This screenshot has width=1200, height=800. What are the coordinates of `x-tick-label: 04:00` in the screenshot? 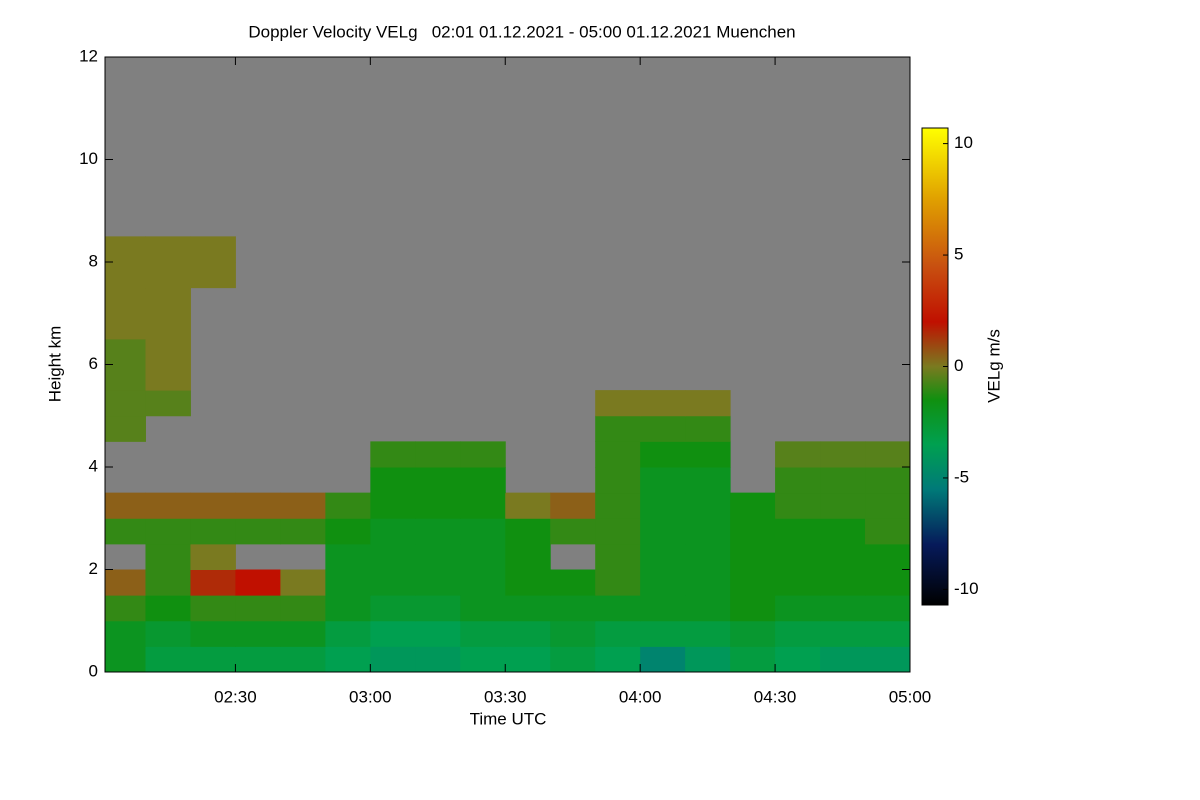 It's located at (640, 696).